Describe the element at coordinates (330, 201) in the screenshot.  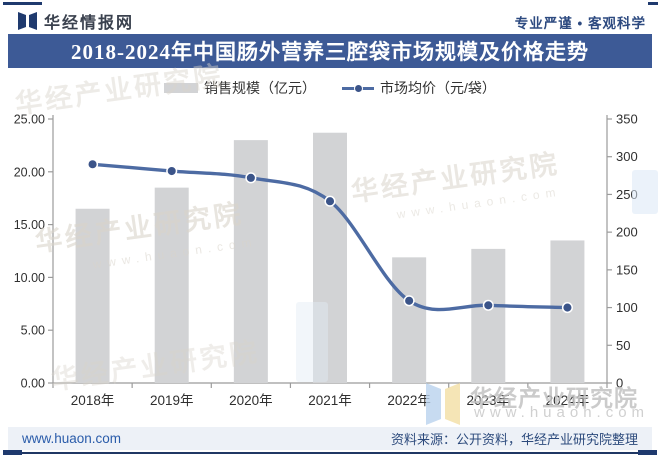
I see `line-point-2021年` at that location.